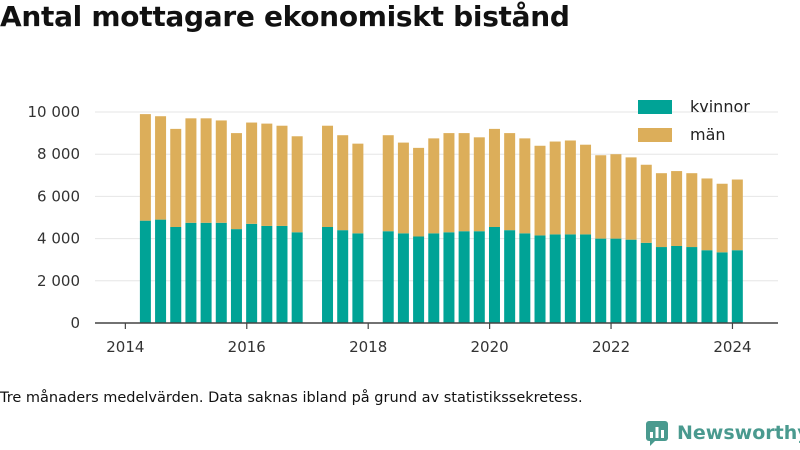 The width and height of the screenshot is (800, 450). Describe the element at coordinates (694, 120) in the screenshot. I see `legend: kvinnor män` at that location.